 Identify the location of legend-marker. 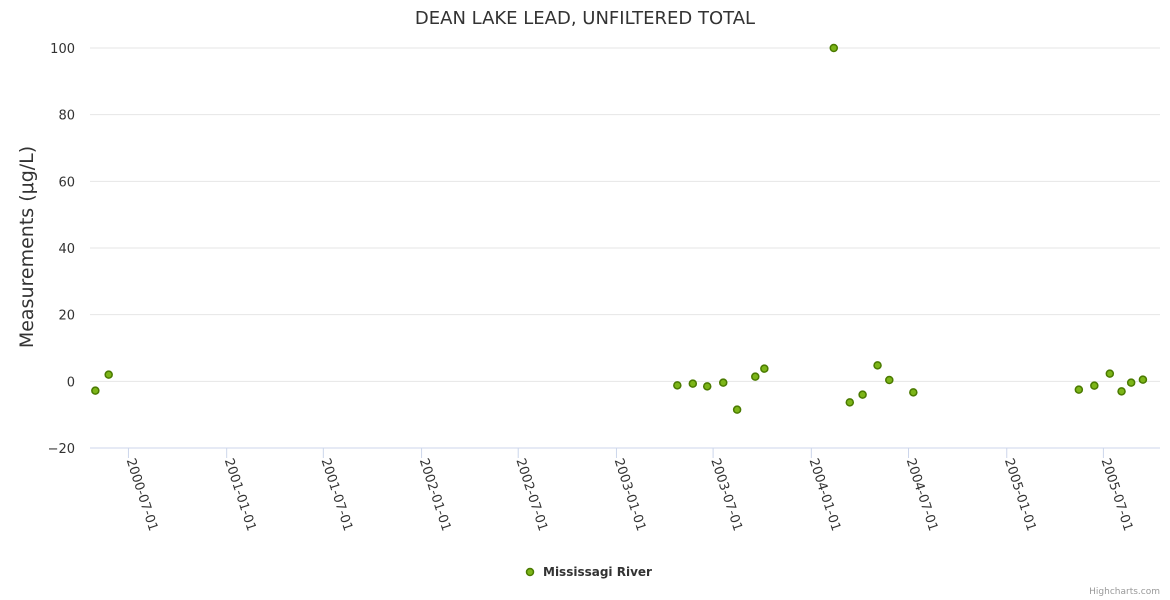
(530, 572).